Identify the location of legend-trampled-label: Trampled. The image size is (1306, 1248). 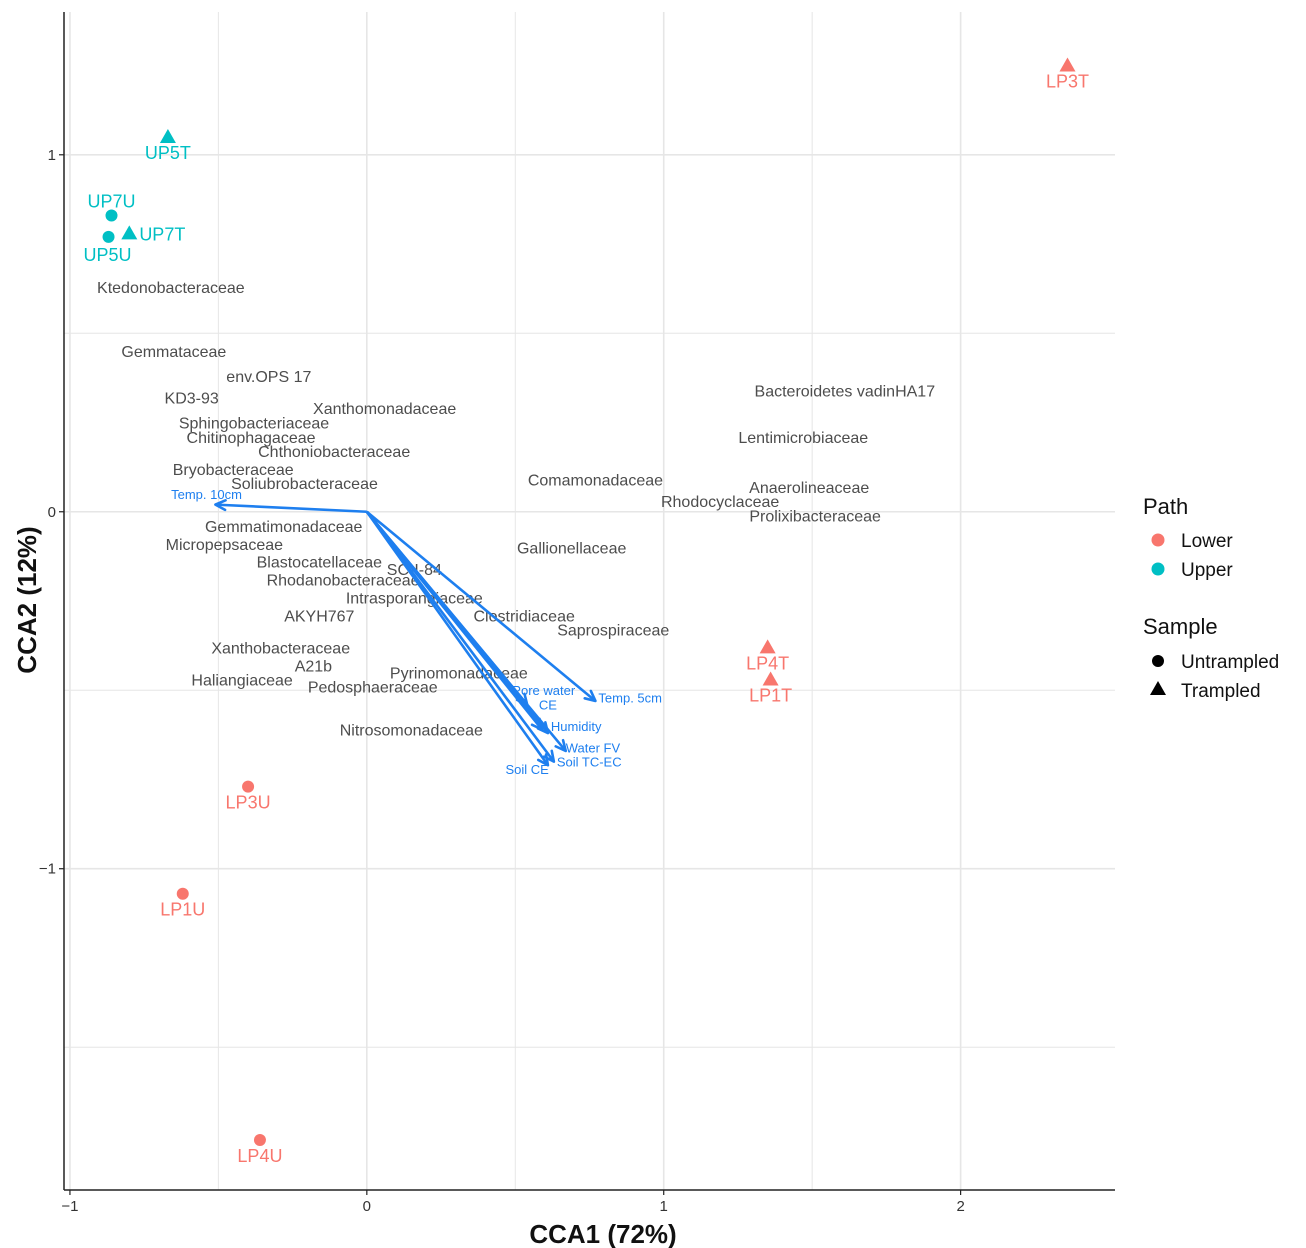
(1221, 691).